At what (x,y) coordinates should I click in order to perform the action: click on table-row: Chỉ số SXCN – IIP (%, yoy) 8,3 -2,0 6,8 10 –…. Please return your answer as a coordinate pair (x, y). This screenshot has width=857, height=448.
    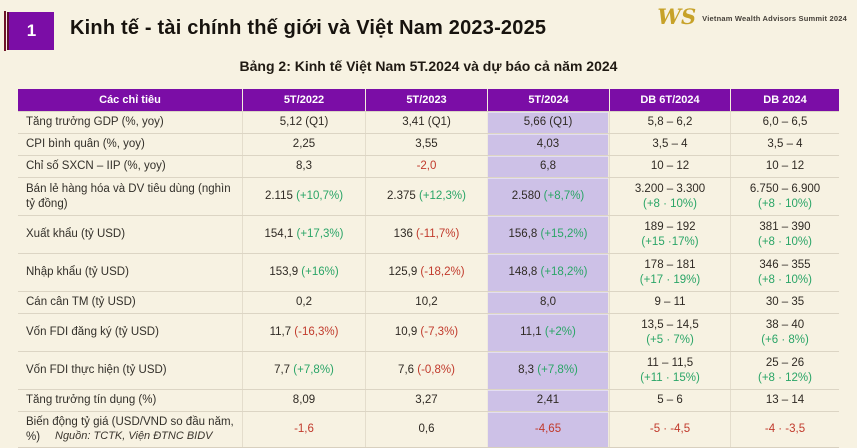
    Looking at the image, I should click on (428, 166).